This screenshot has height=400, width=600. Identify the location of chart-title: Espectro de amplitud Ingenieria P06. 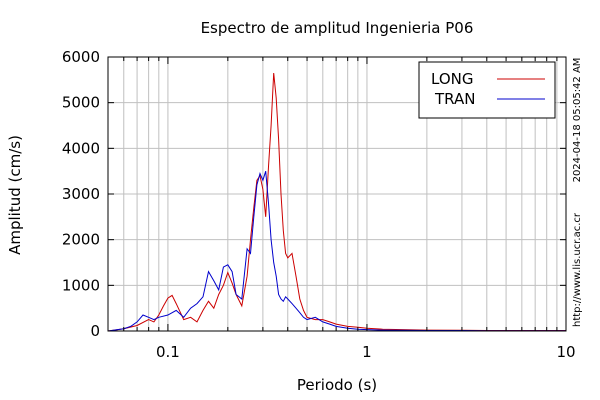
(337, 28).